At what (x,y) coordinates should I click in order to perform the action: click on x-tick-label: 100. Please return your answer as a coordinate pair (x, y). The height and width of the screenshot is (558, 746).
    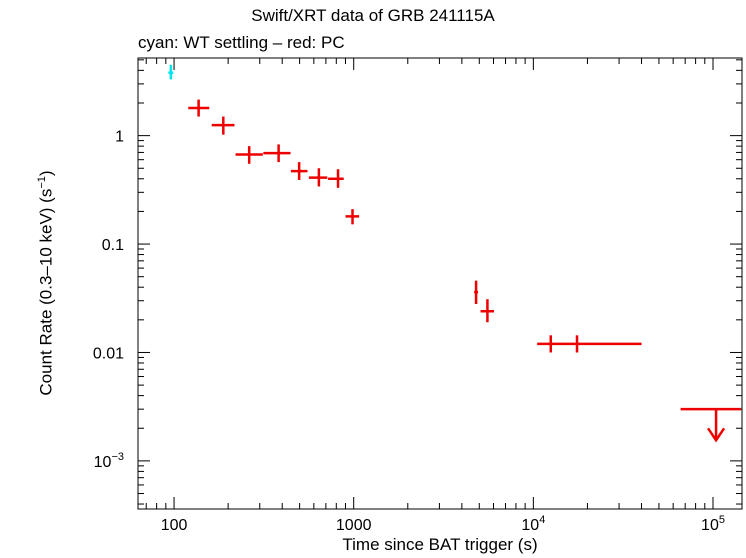
    Looking at the image, I should click on (174, 525).